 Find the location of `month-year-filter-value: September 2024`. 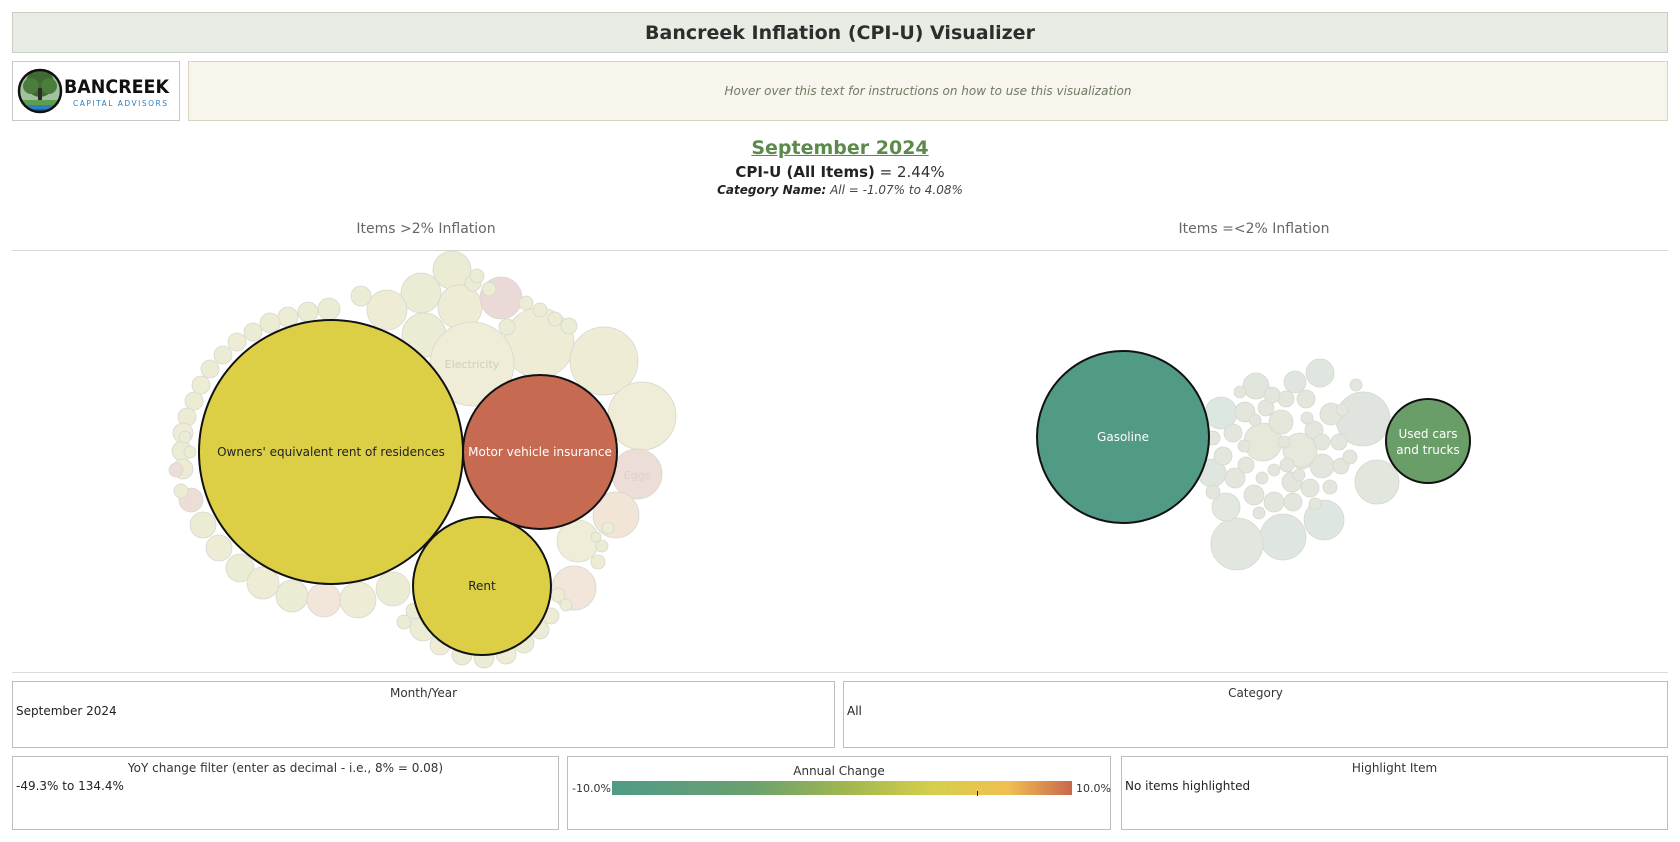

month-year-filter-value: September 2024 is located at coordinates (66, 711).